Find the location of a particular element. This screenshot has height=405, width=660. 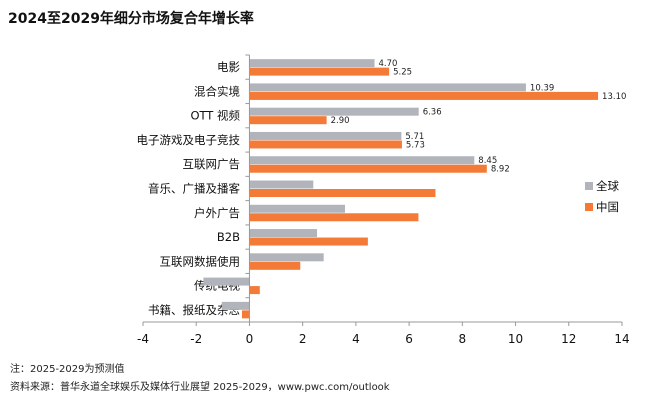

data-label: 2.90 is located at coordinates (340, 121).